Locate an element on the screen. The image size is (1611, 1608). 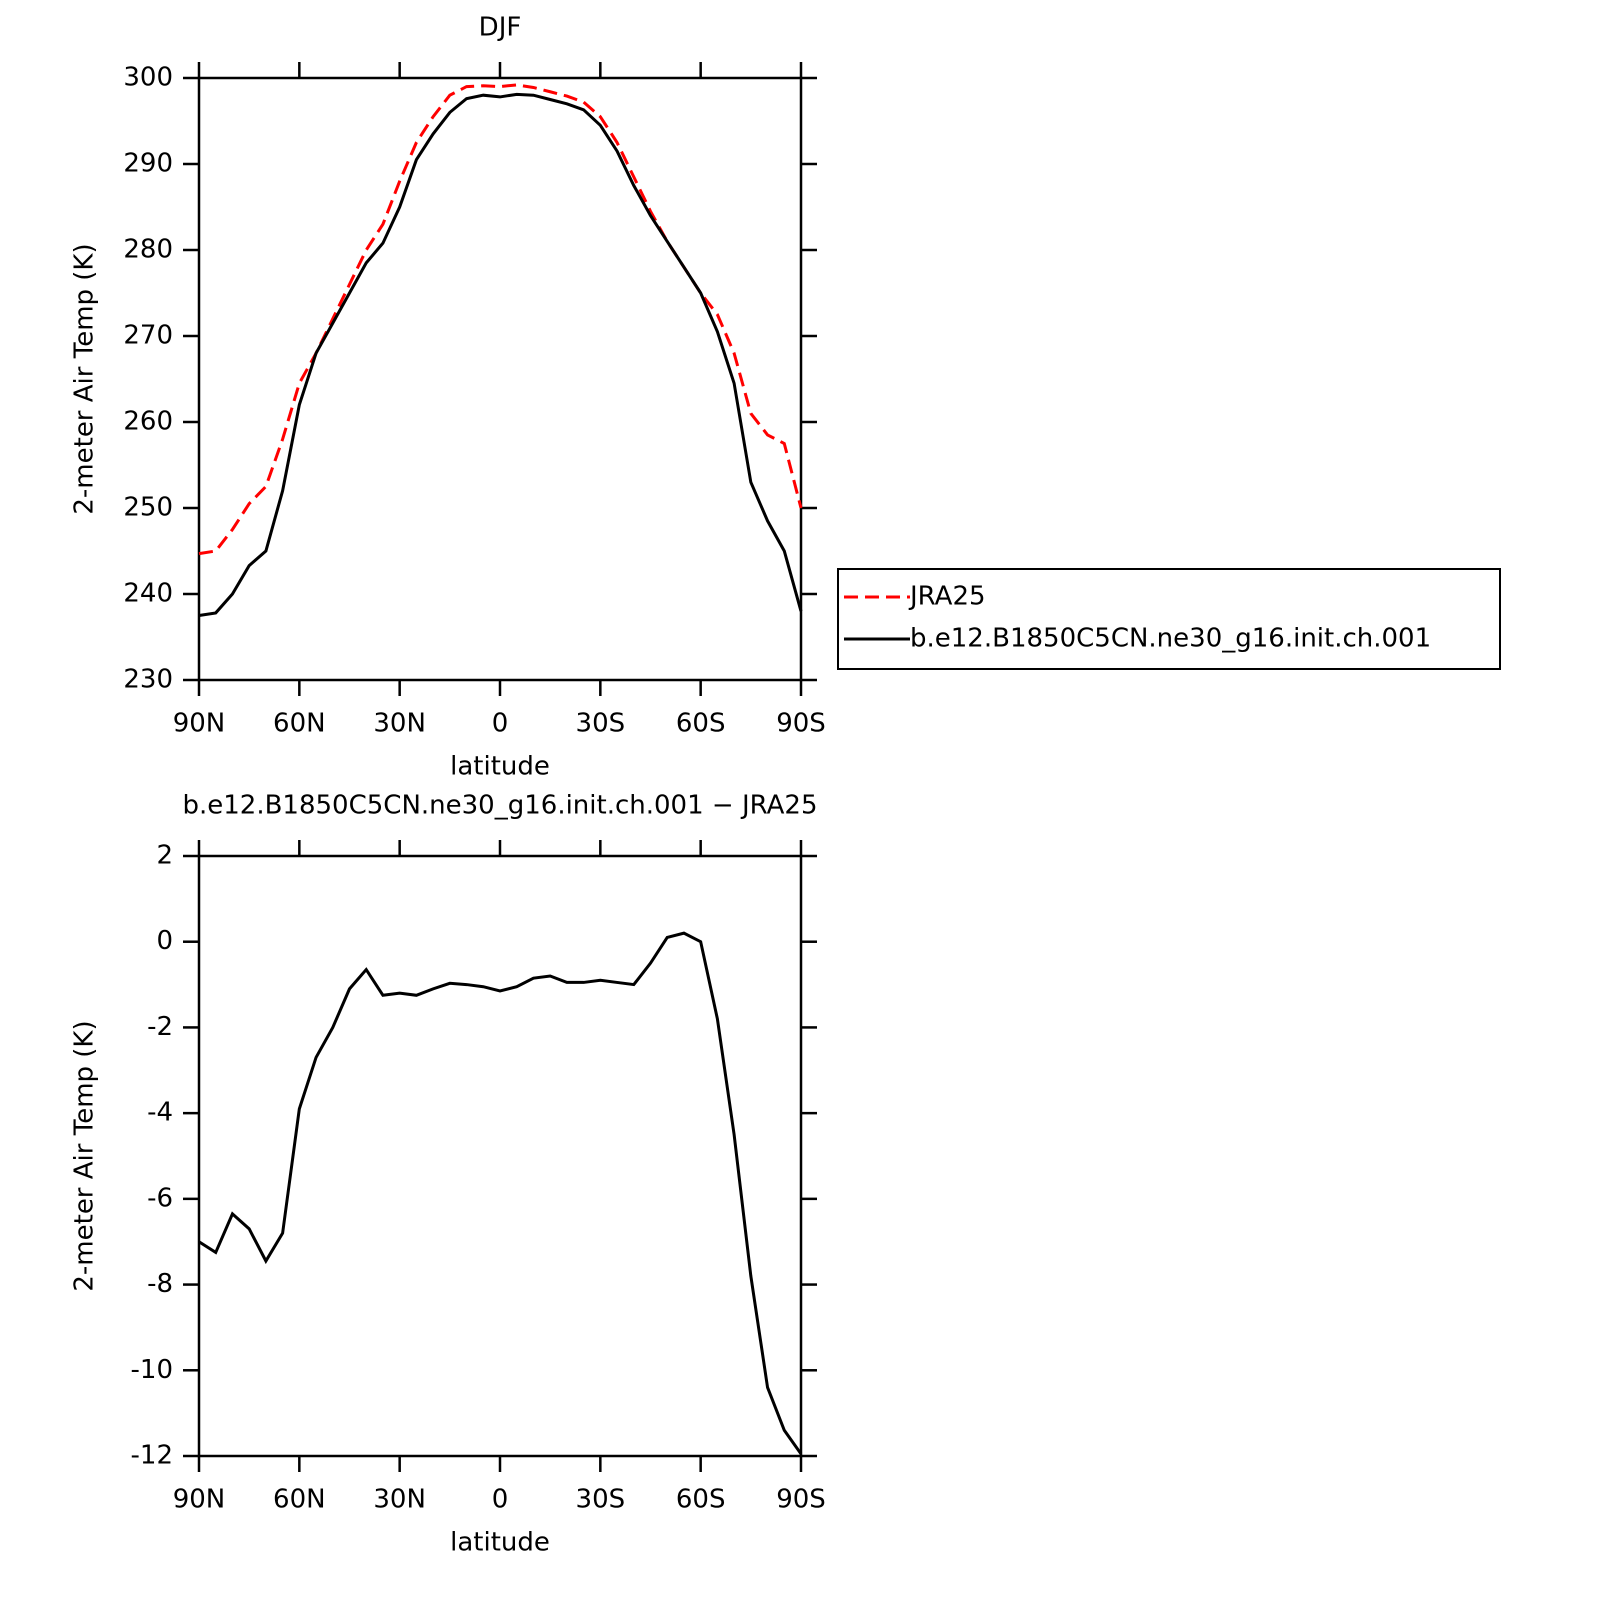
y-tick-label: 250 is located at coordinates (148, 508).